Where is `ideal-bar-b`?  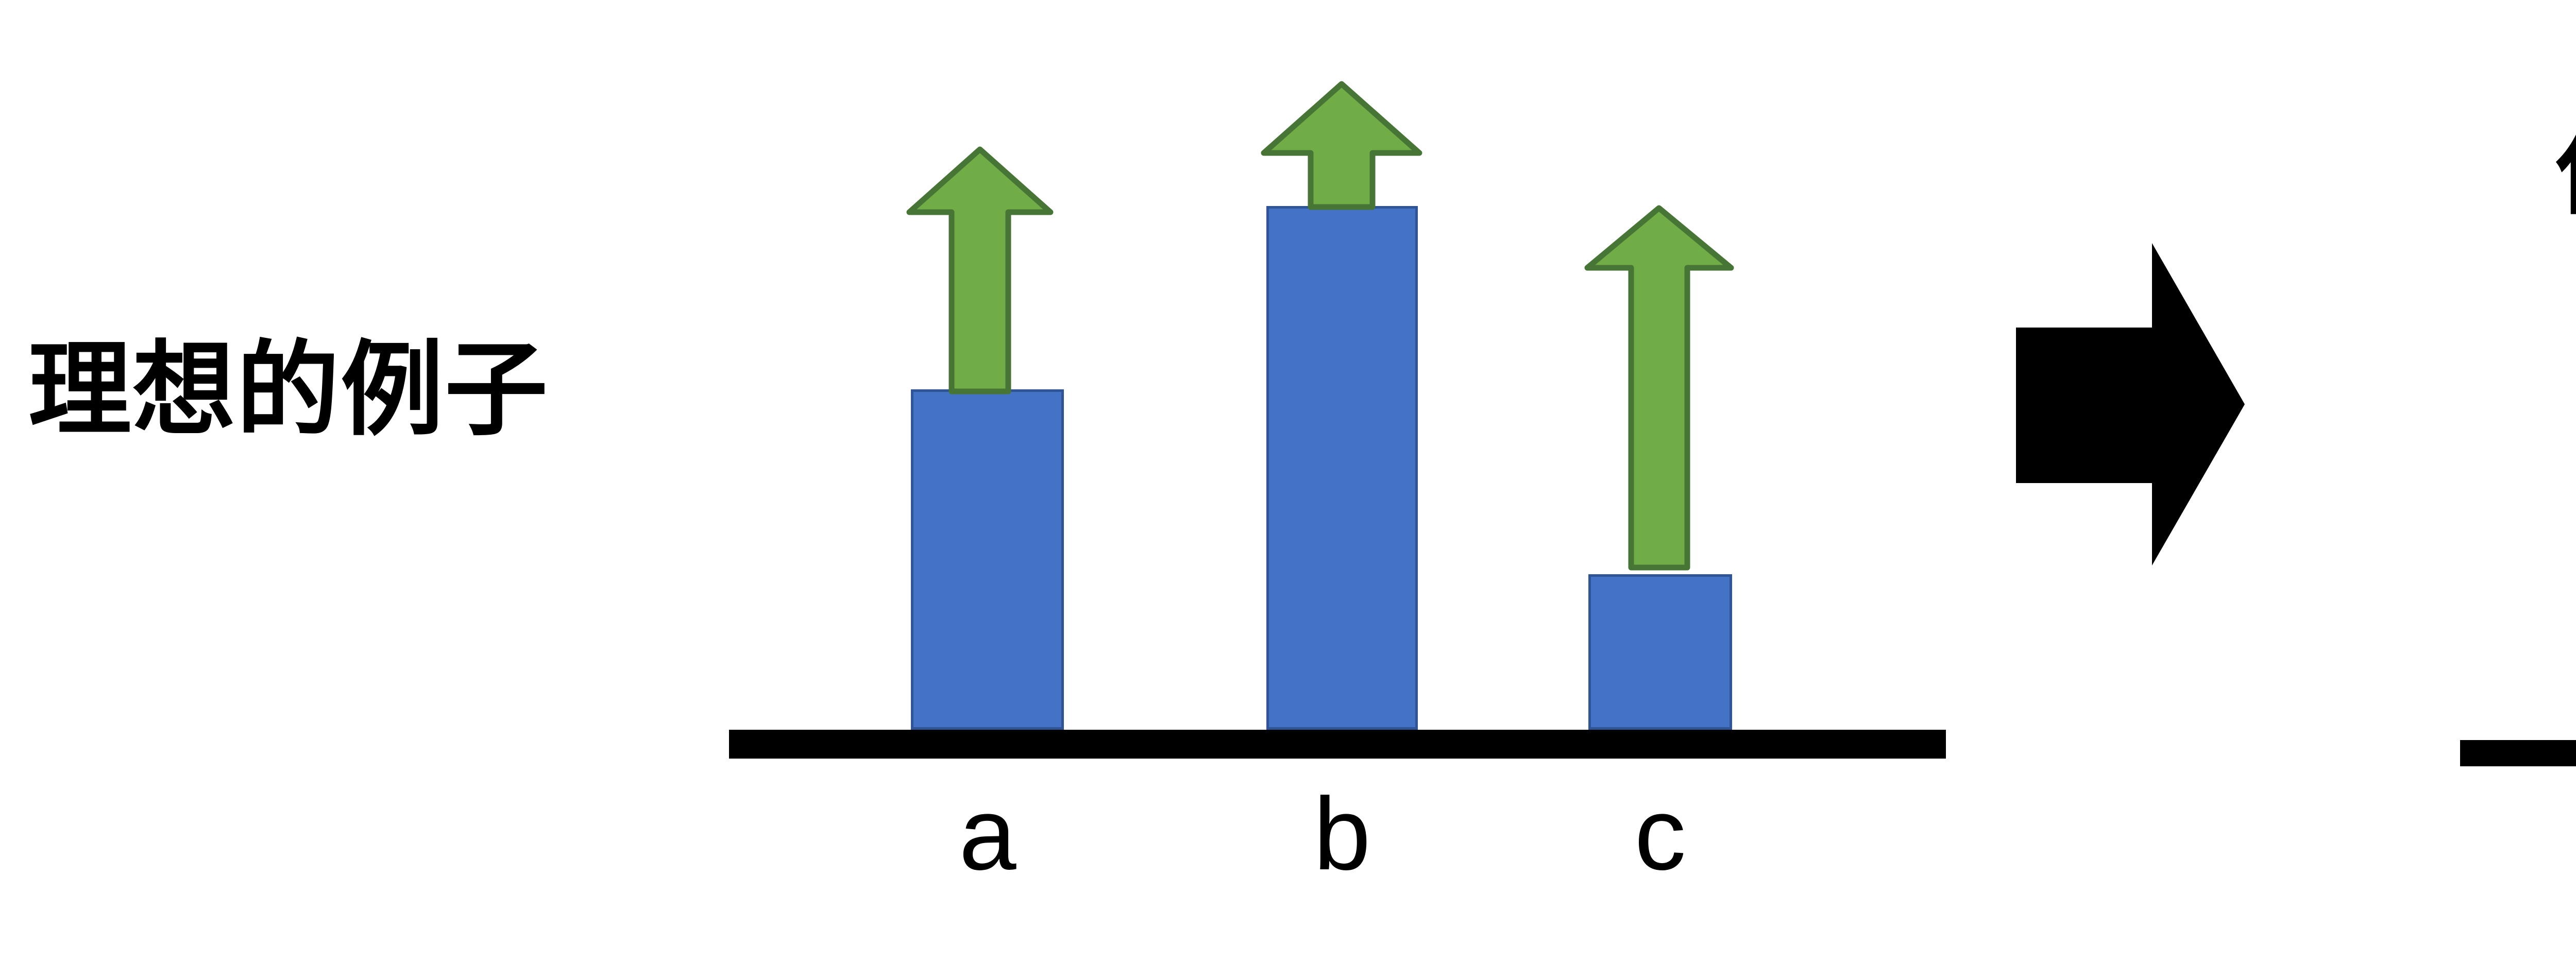 ideal-bar-b is located at coordinates (1342, 468).